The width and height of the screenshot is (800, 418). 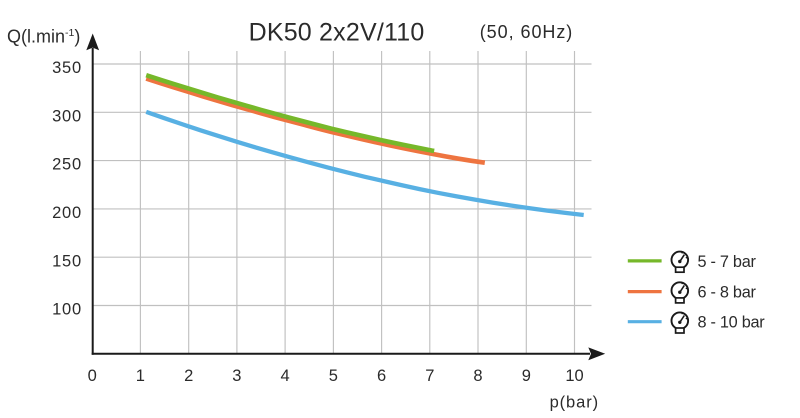 What do you see at coordinates (43, 37) in the screenshot?
I see `svg-text: Q(l.min-1)` at bounding box center [43, 37].